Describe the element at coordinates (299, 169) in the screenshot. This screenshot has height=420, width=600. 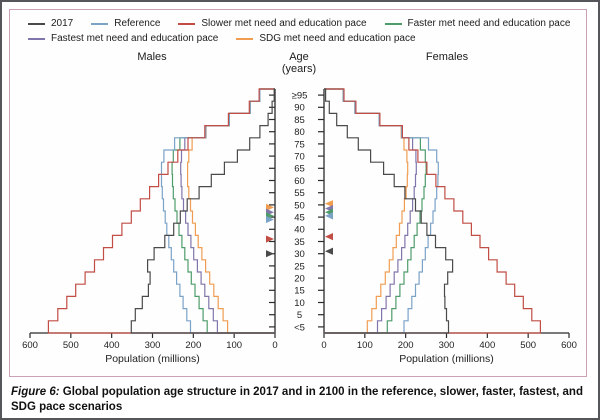
I see `age-tick-label: 65` at that location.